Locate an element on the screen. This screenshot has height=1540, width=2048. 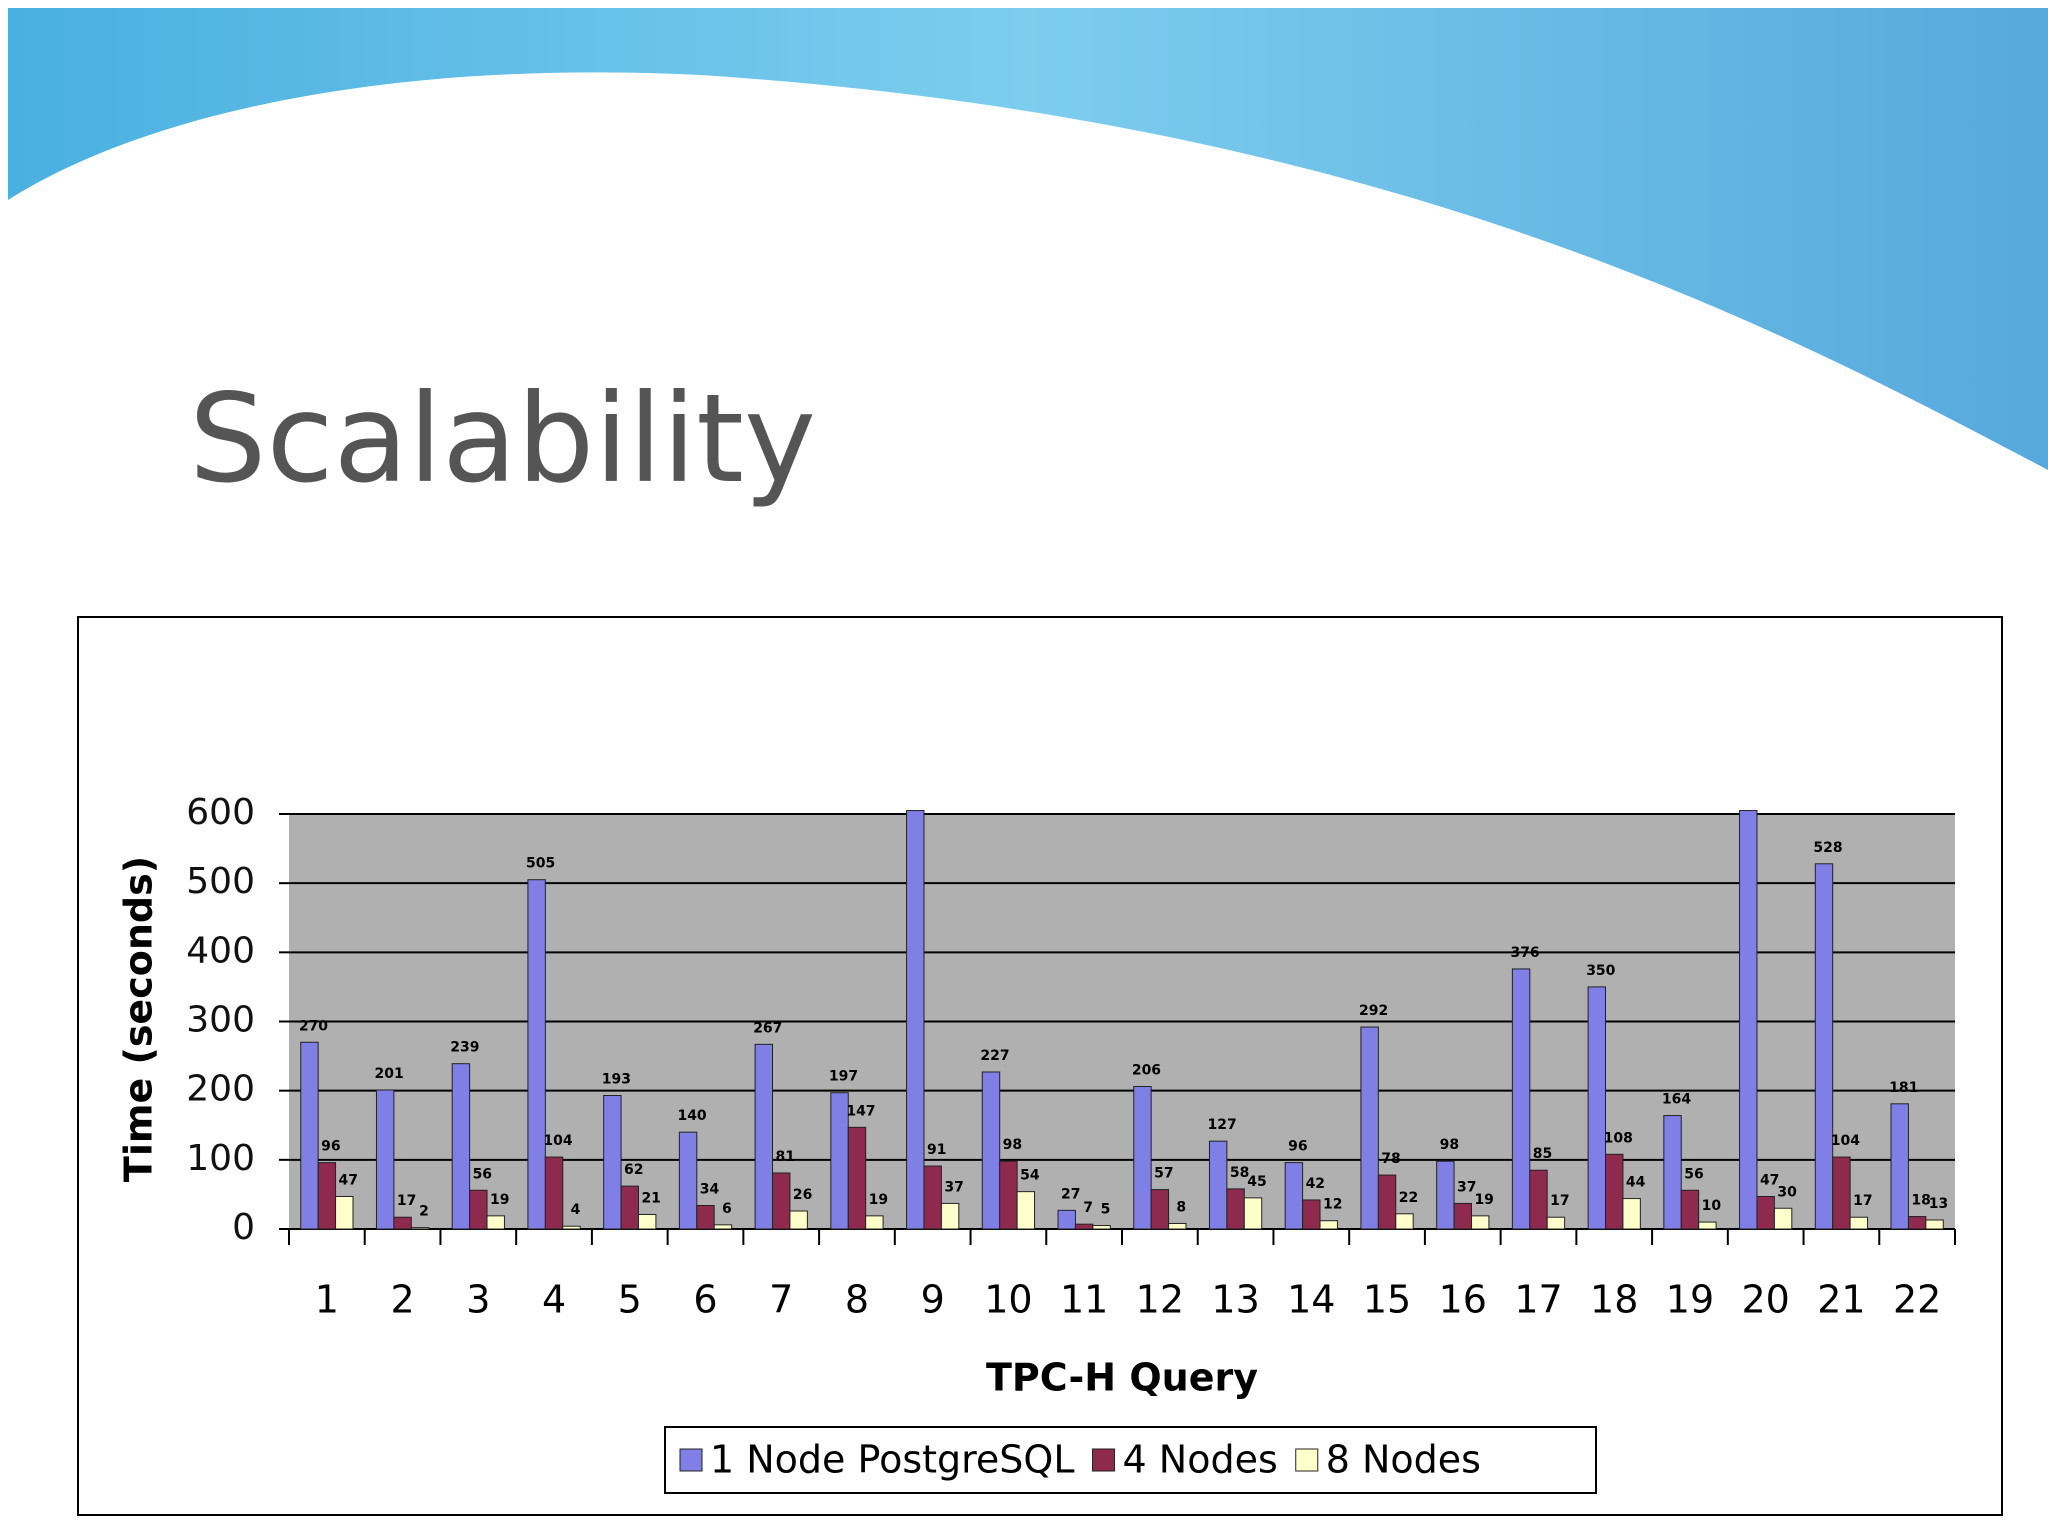
x-tick-label: 10 is located at coordinates (1008, 1300).